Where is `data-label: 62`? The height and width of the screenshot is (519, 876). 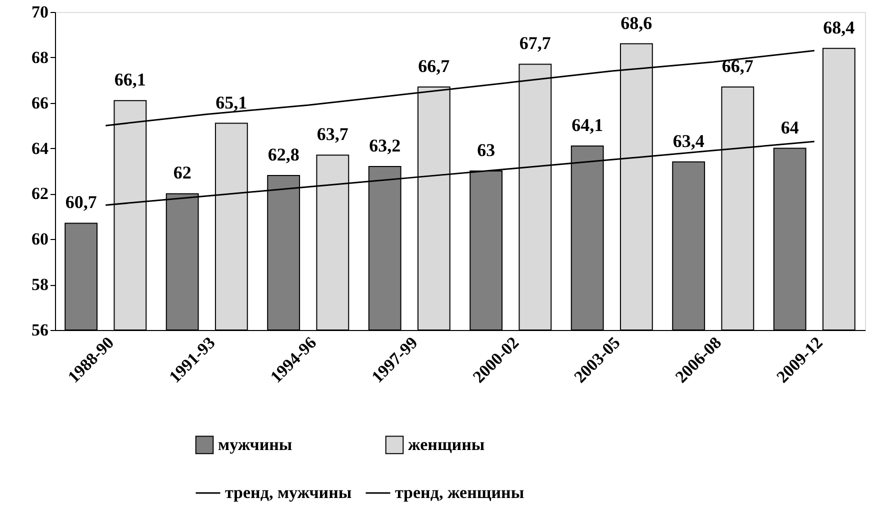
data-label: 62 is located at coordinates (182, 172).